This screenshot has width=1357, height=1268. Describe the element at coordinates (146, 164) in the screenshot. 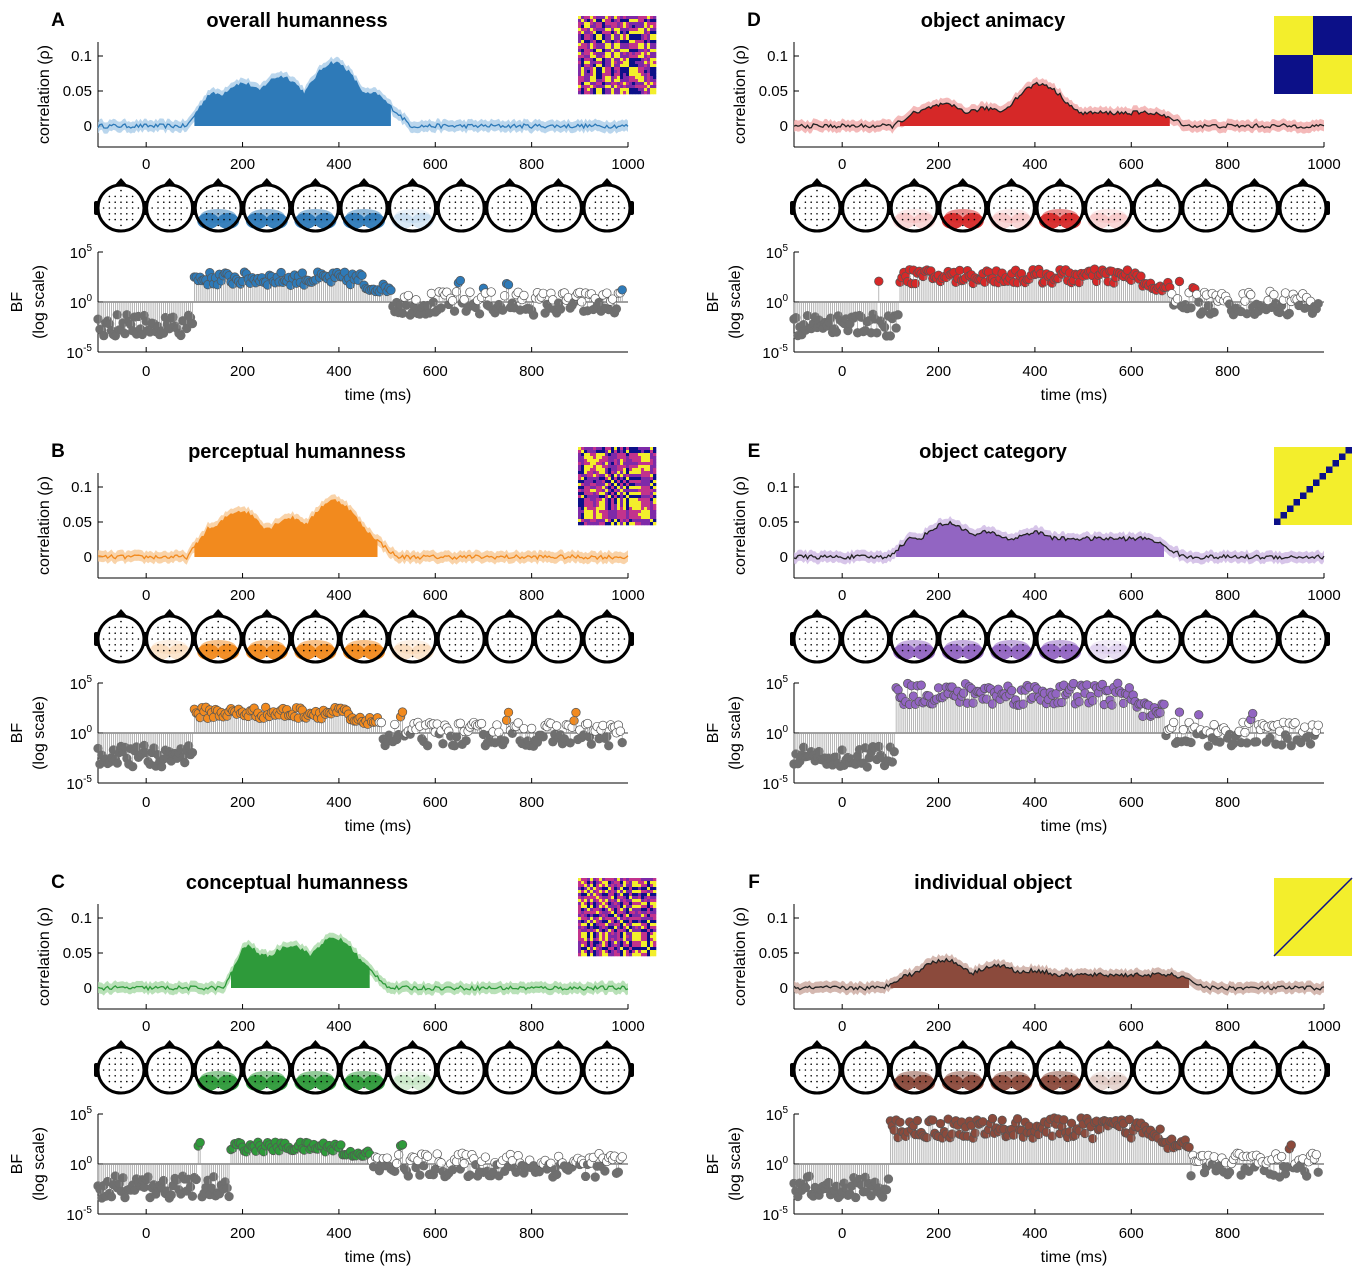

I see `corr-x-tick-label: 0` at that location.